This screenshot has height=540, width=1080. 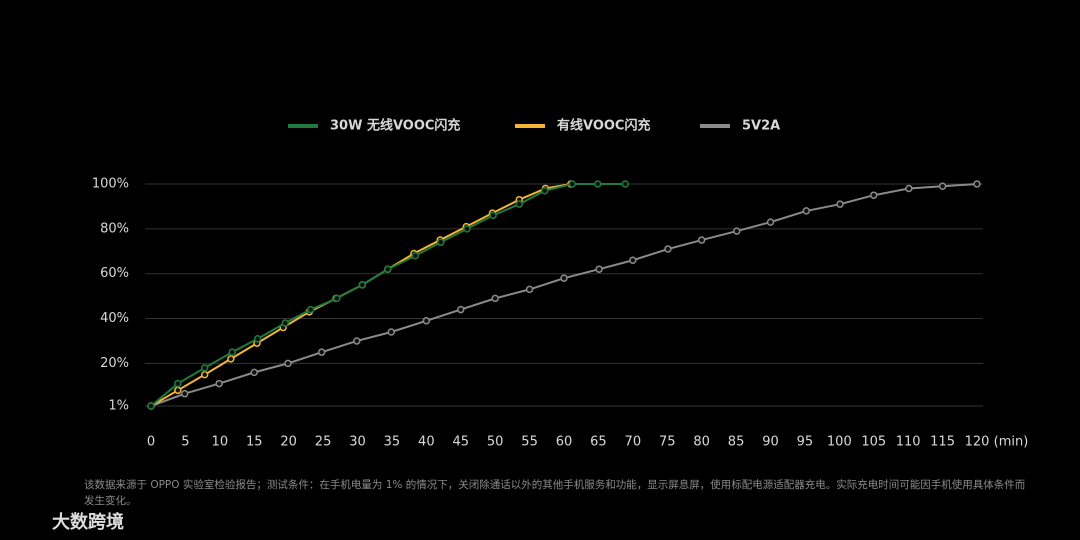 What do you see at coordinates (1011, 442) in the screenshot?
I see `x-axis-label: (min)` at bounding box center [1011, 442].